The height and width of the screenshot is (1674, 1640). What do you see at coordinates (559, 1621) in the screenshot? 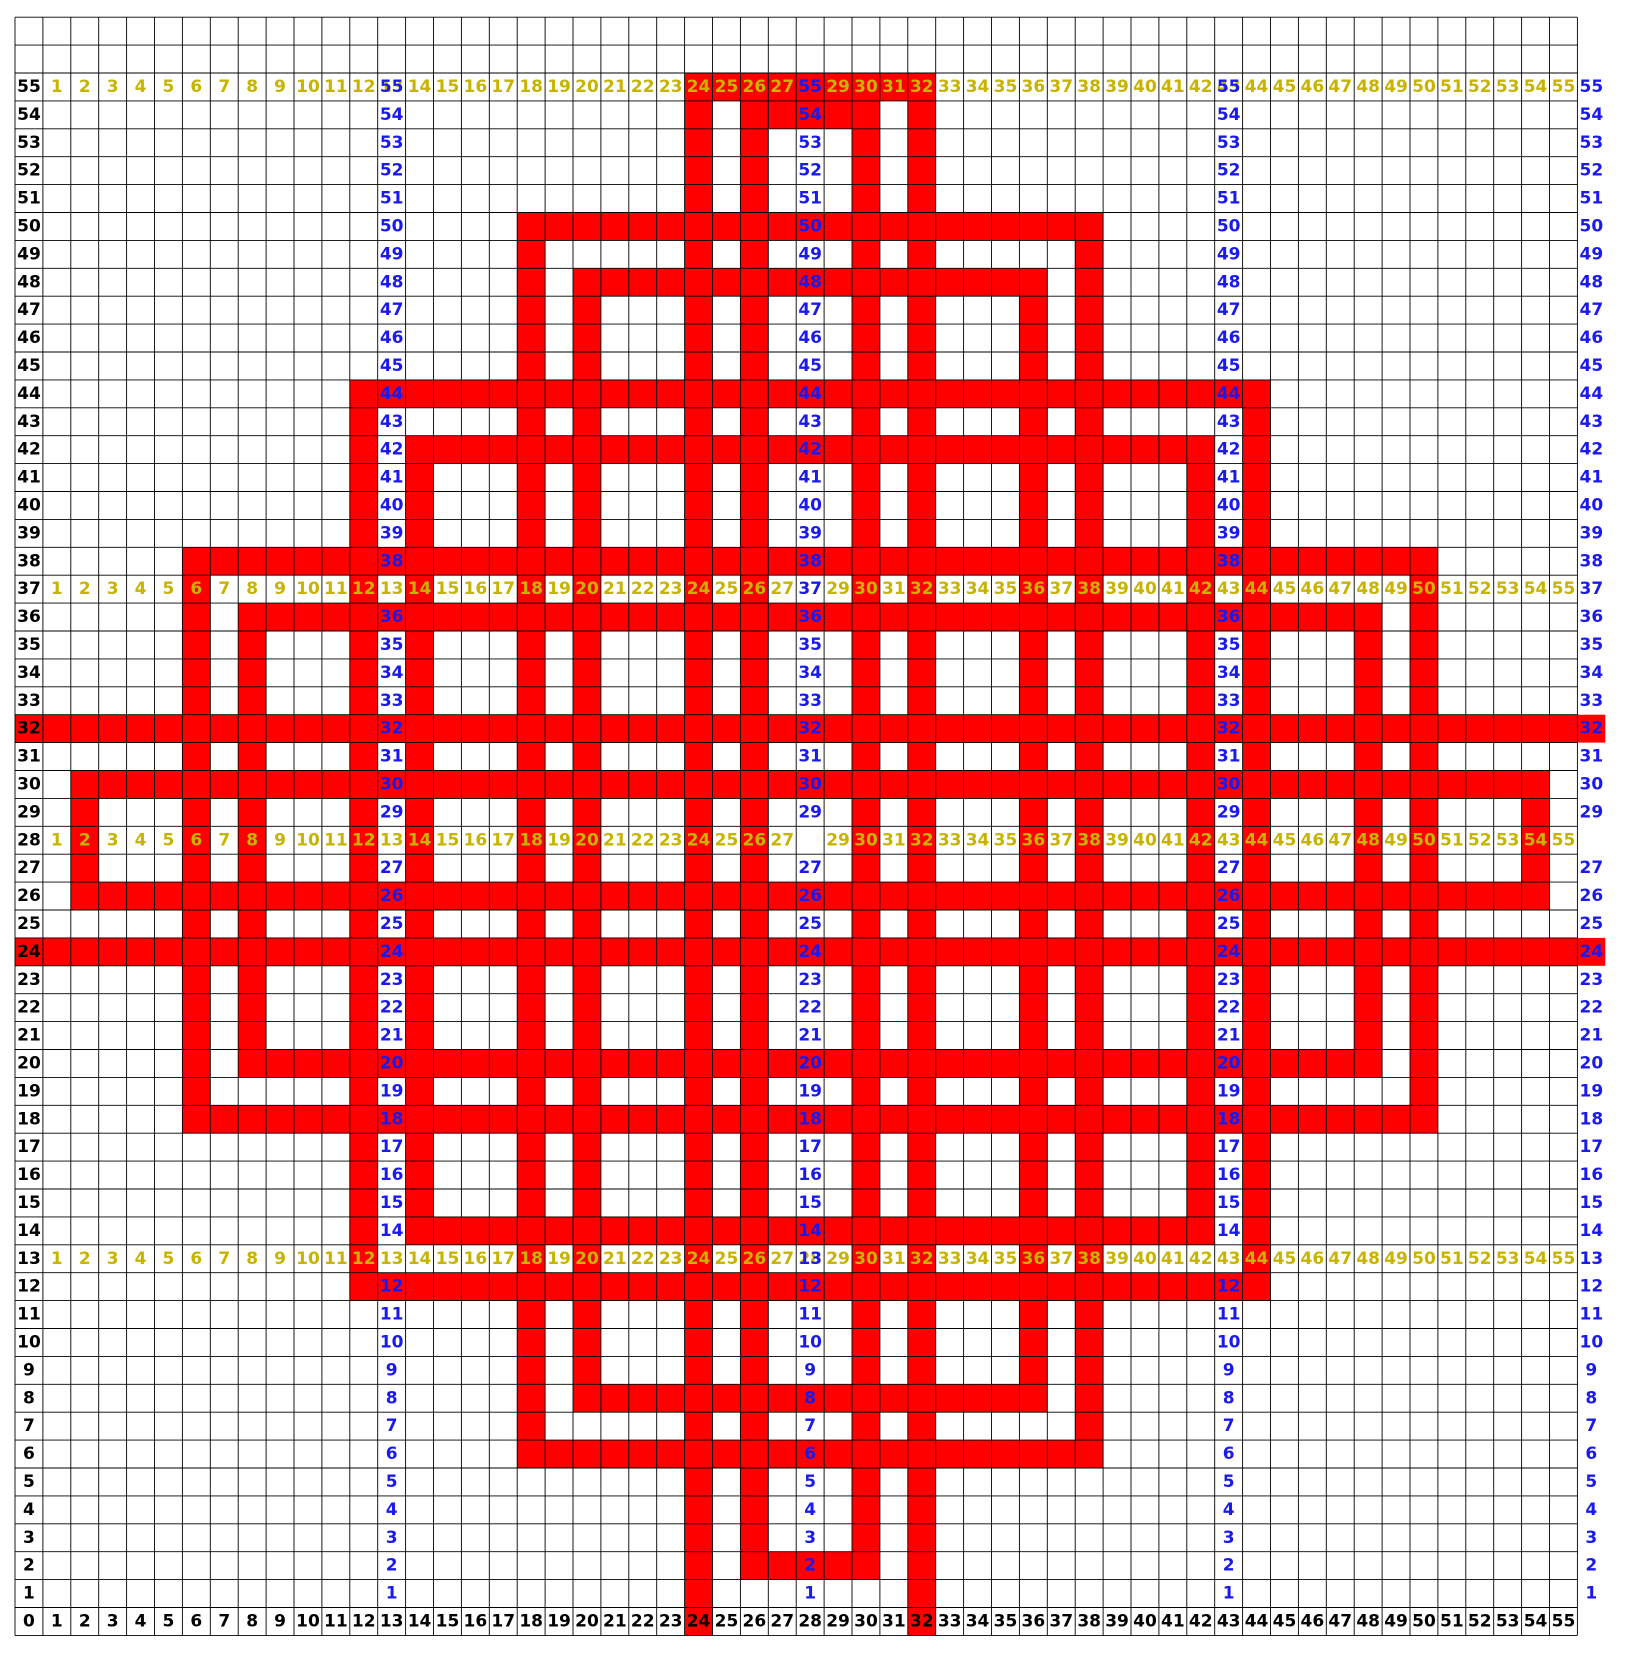
I see `bottom-axis-label: 19` at bounding box center [559, 1621].